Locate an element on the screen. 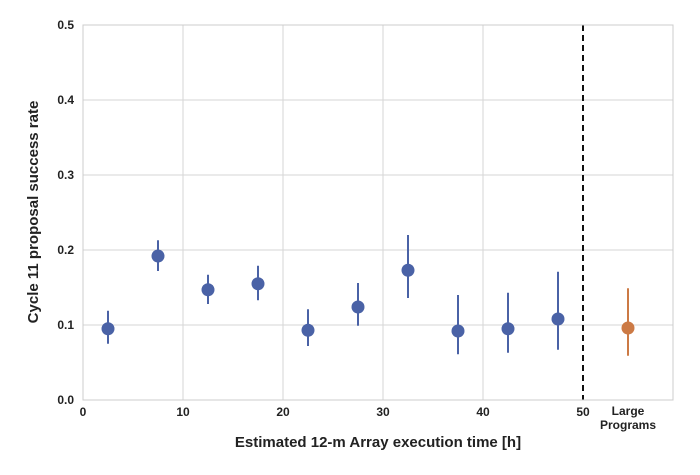 Image resolution: width=700 pixels, height=475 pixels. x-tick-label: 0 is located at coordinates (83, 412).